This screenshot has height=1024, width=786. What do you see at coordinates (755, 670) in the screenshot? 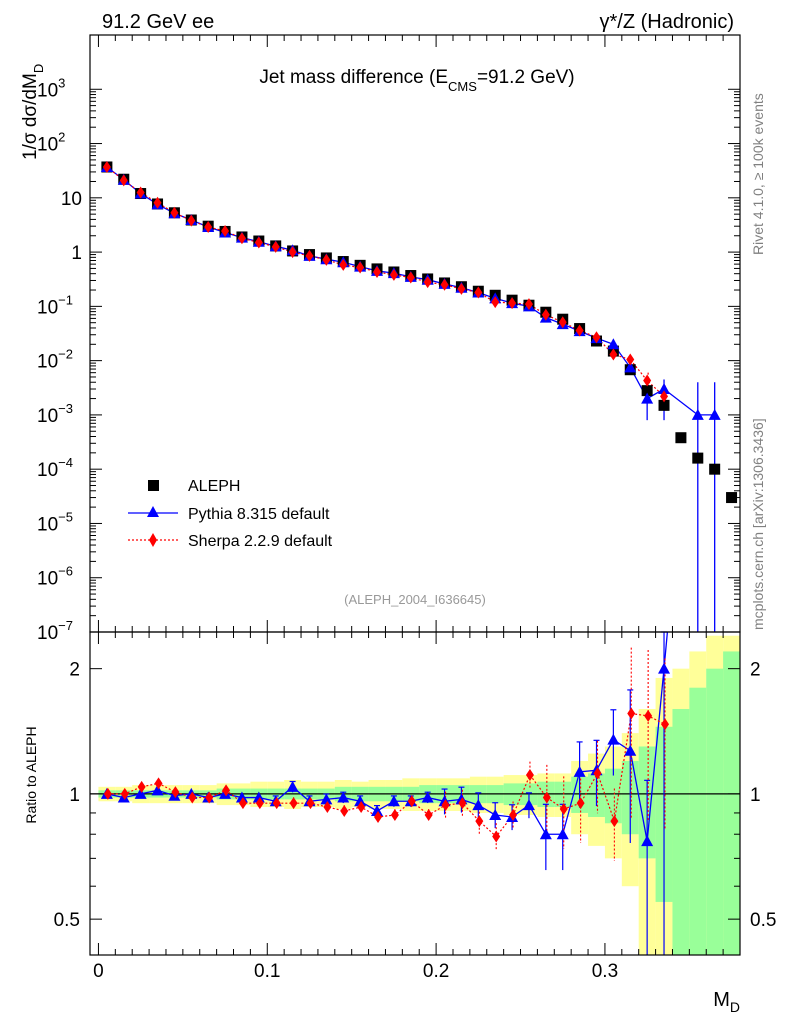
I see `ratio-y-tick-label-right: 2` at bounding box center [755, 670].